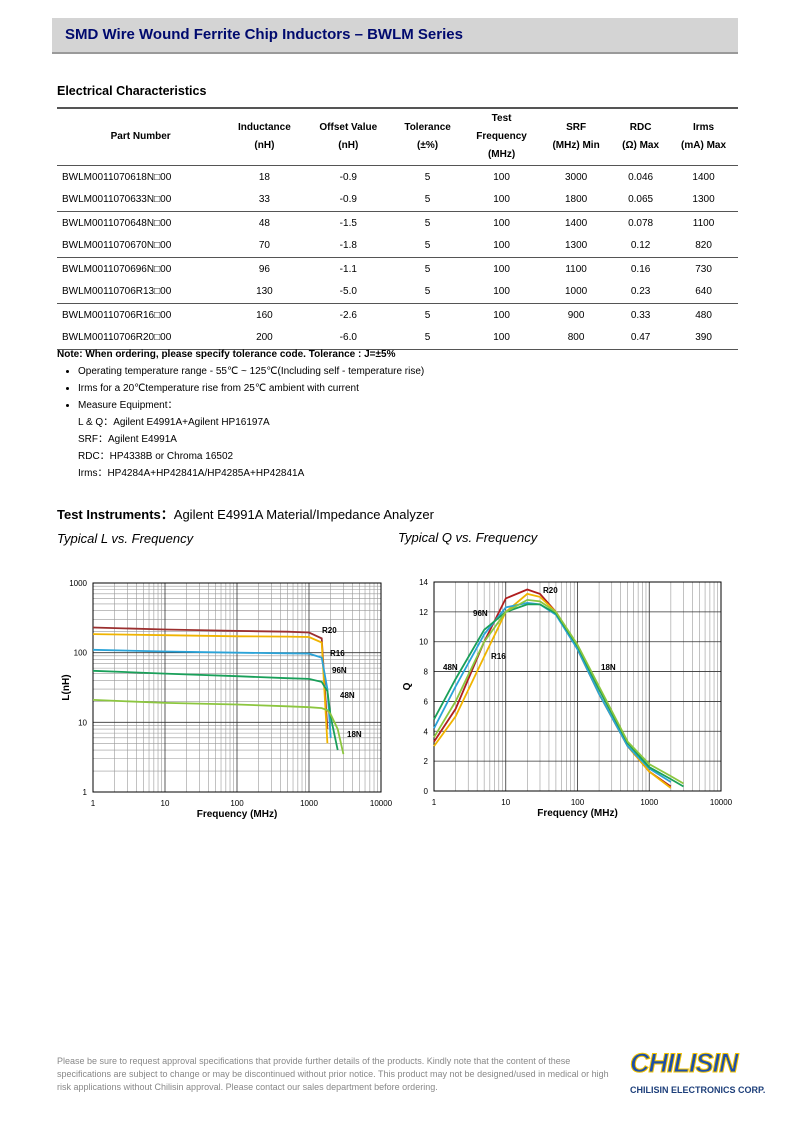 The image size is (794, 1123). What do you see at coordinates (505, 802) in the screenshot?
I see `x-tick-label: 10` at bounding box center [505, 802].